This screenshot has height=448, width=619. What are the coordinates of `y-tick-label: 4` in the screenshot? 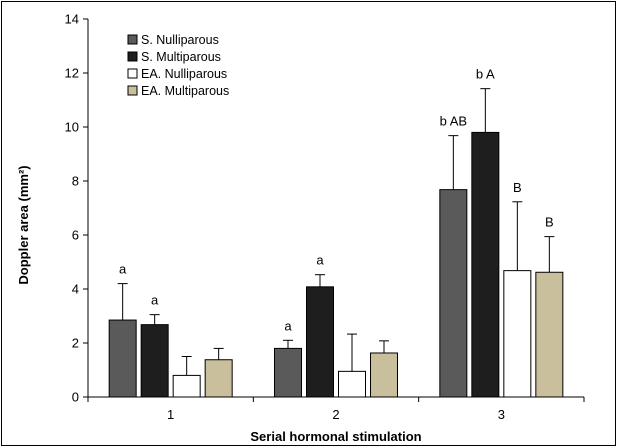 It's located at (75, 289).